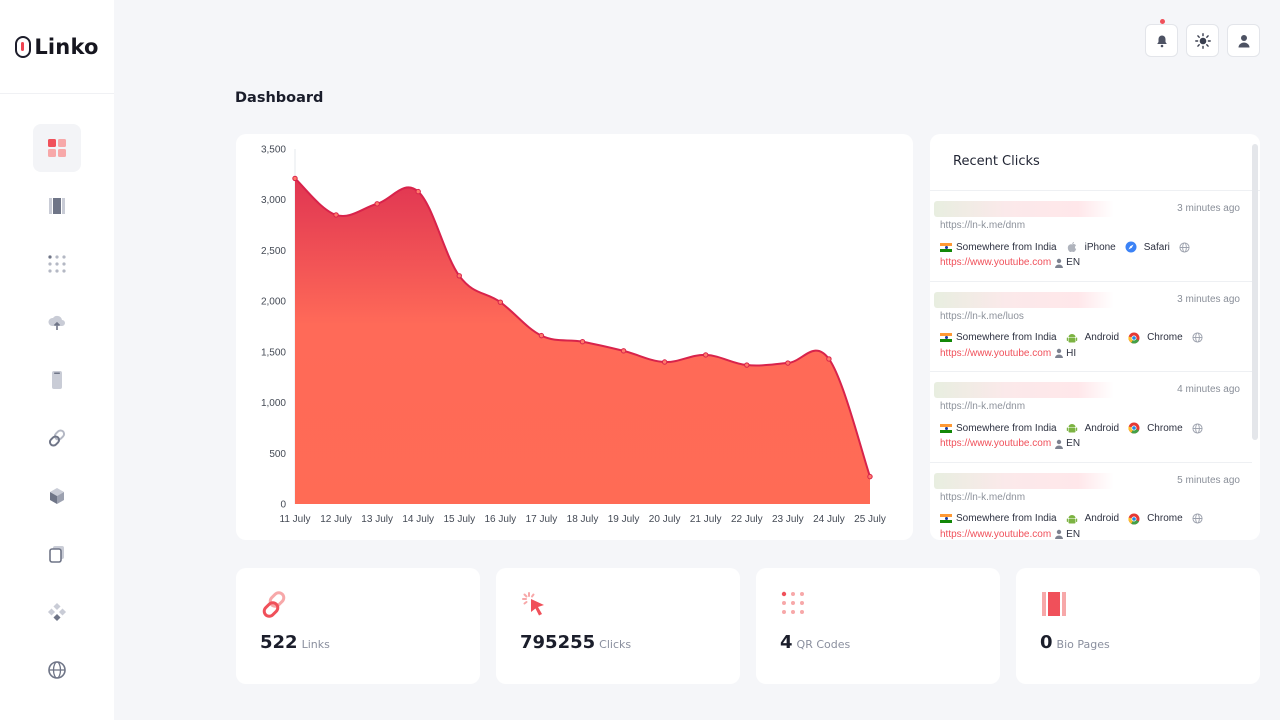 Image resolution: width=1280 pixels, height=720 pixels. Describe the element at coordinates (23, 46) in the screenshot. I see `logo-mark-icon` at that location.